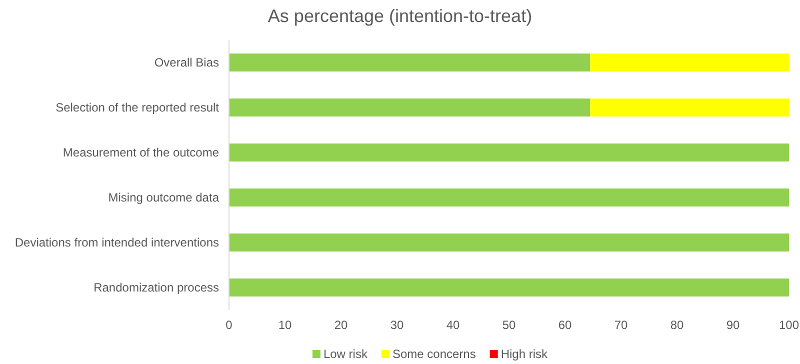 Image resolution: width=800 pixels, height=364 pixels. What do you see at coordinates (341, 325) in the screenshot?
I see `x-tick-label: 20` at bounding box center [341, 325].